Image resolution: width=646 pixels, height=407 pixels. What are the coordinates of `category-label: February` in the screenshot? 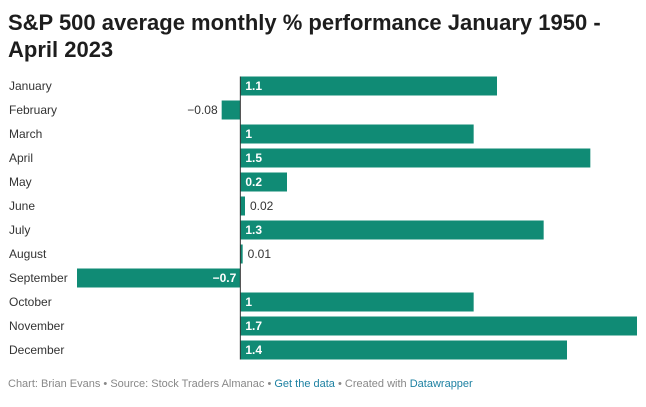 It's located at (33, 110).